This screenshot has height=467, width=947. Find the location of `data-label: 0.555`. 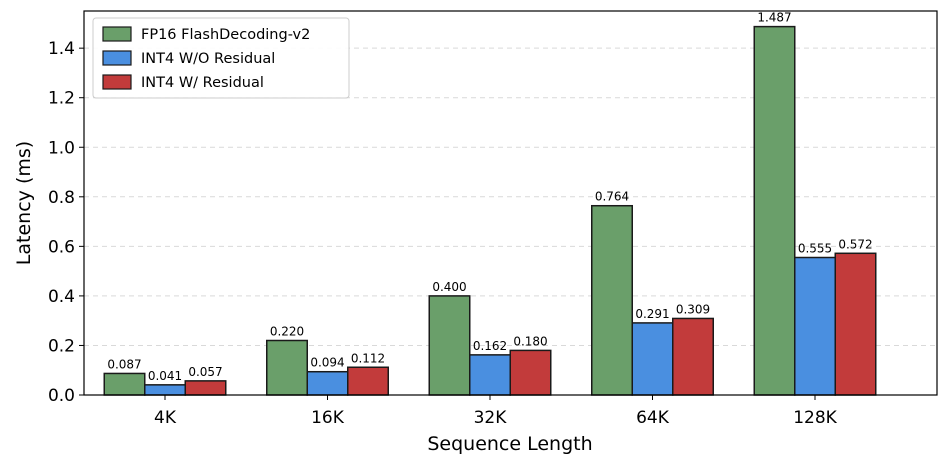

data-label: 0.555 is located at coordinates (815, 249).